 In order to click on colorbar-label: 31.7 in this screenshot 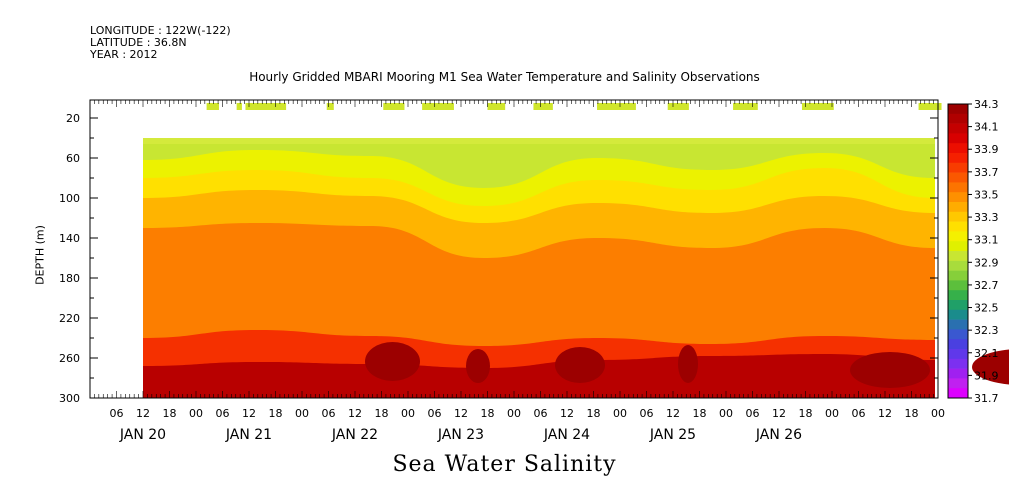, I will do `click(986, 398)`.